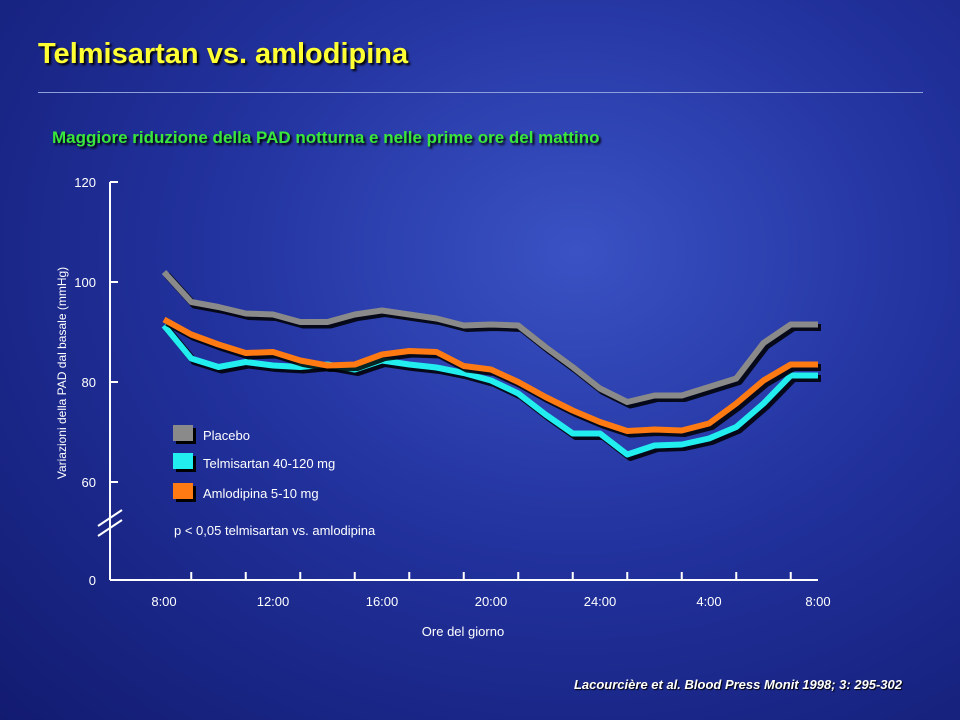 The width and height of the screenshot is (960, 720). I want to click on y-tick-label: 100, so click(85, 282).